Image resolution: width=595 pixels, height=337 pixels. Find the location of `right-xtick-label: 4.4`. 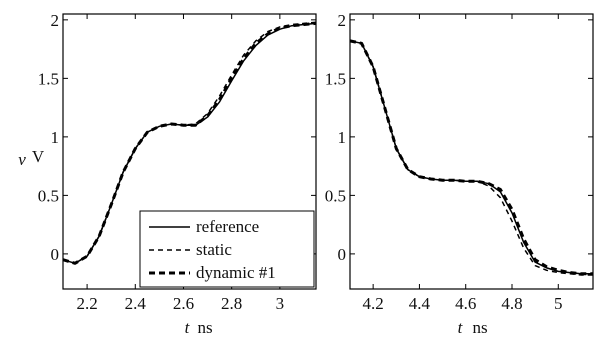

right-xtick-label: 4.4 is located at coordinates (420, 303).